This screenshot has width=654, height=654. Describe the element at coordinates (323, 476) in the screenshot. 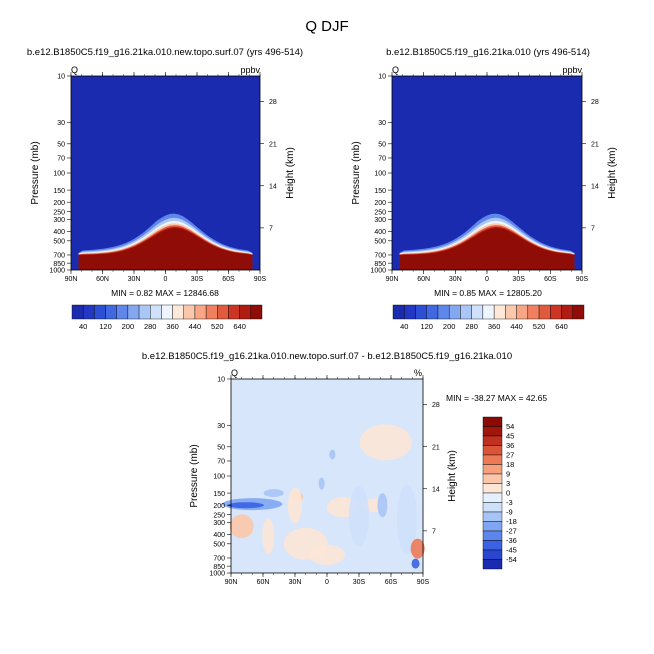

I see `heatmap-field` at that location.